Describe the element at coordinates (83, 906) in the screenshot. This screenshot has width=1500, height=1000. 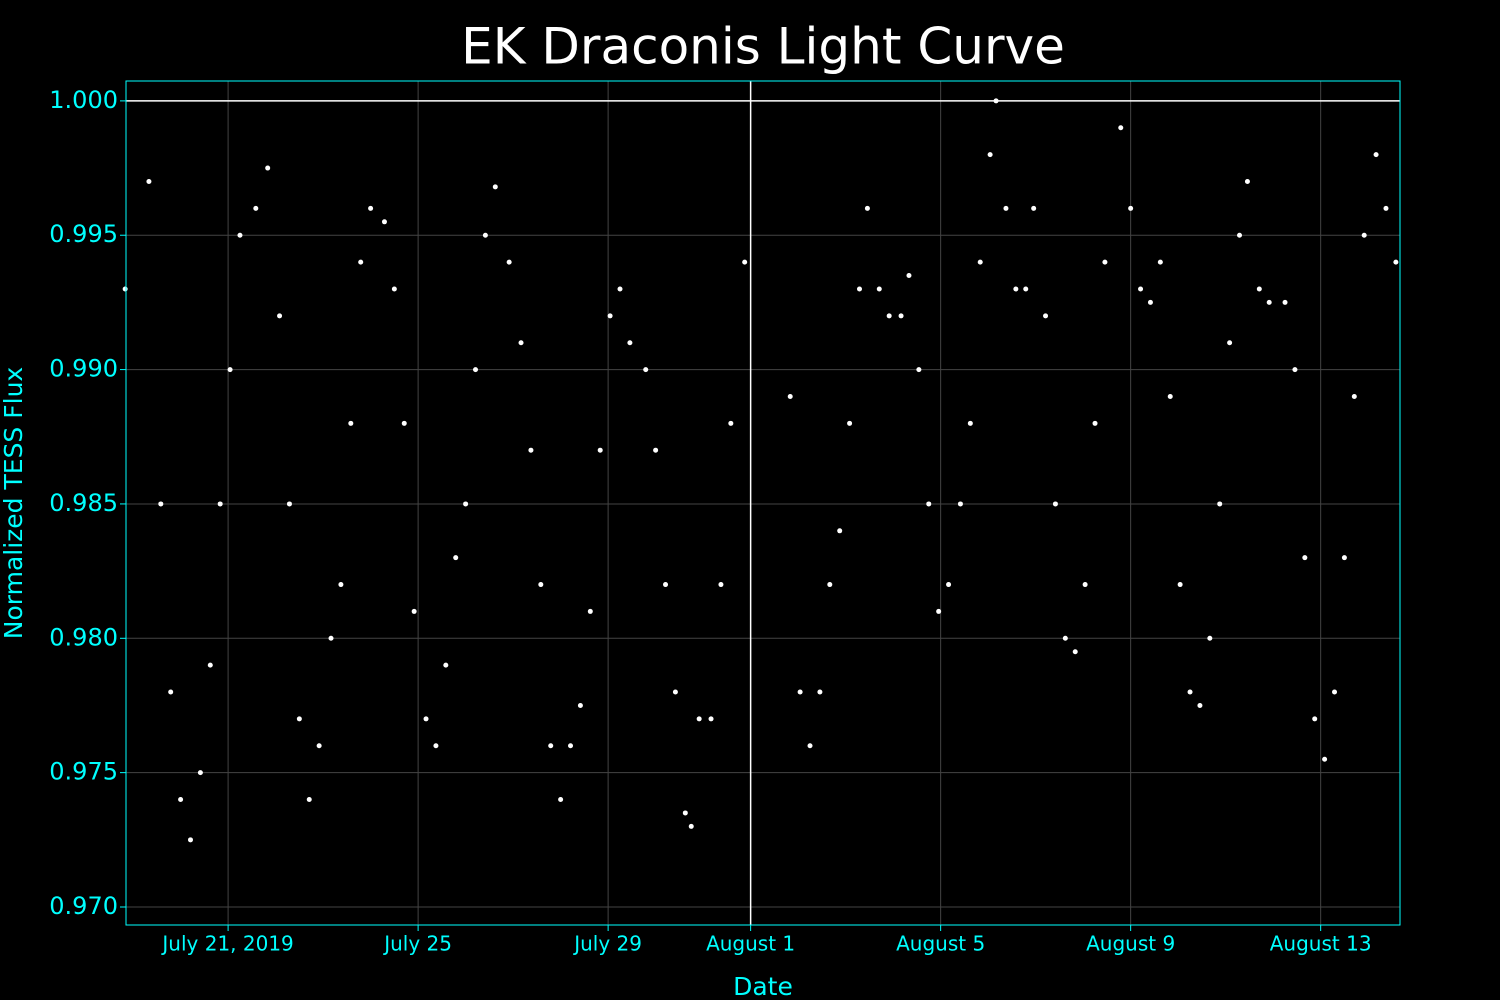
I see `y-tick-label: 0.970` at that location.